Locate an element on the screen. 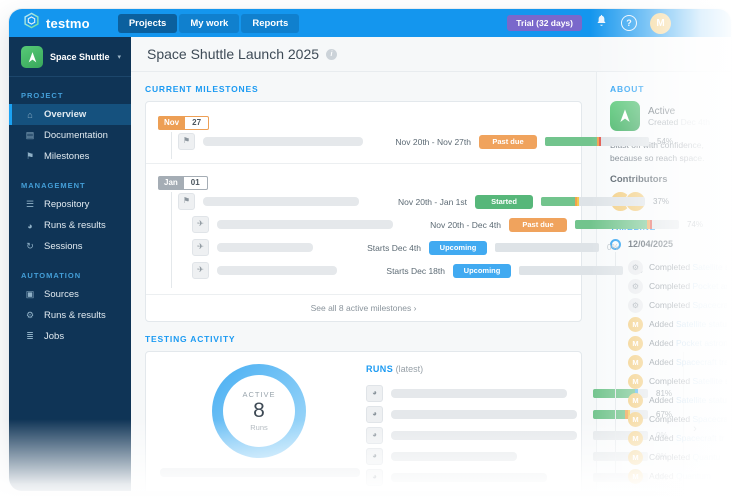  timeline-date-row: 12/04/2025 is located at coordinates (670, 244).